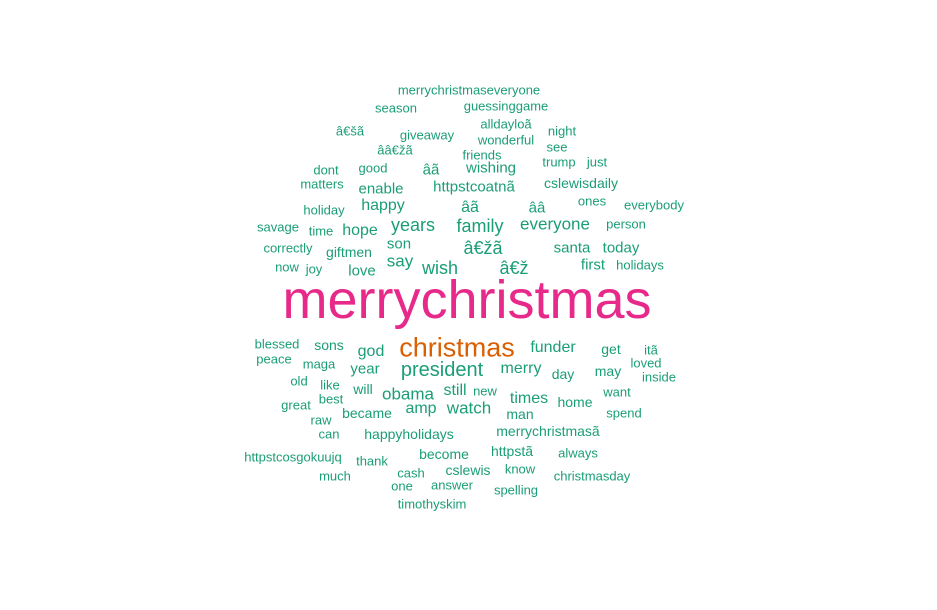  I want to click on word-wishing: wishing, so click(491, 168).